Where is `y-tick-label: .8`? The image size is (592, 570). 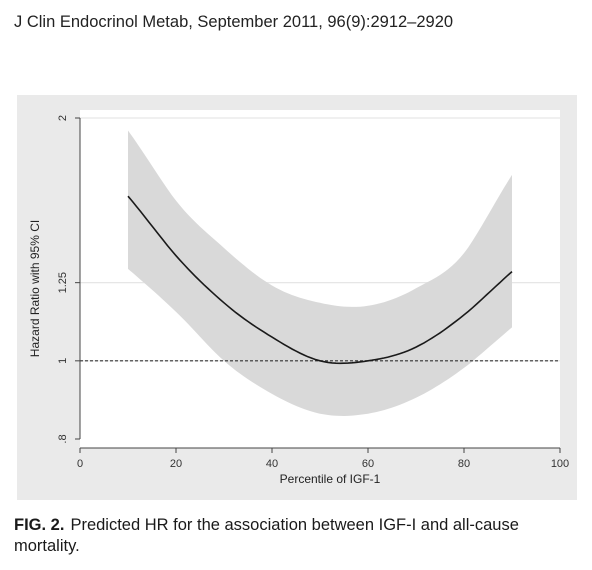 y-tick-label: .8 is located at coordinates (63, 438).